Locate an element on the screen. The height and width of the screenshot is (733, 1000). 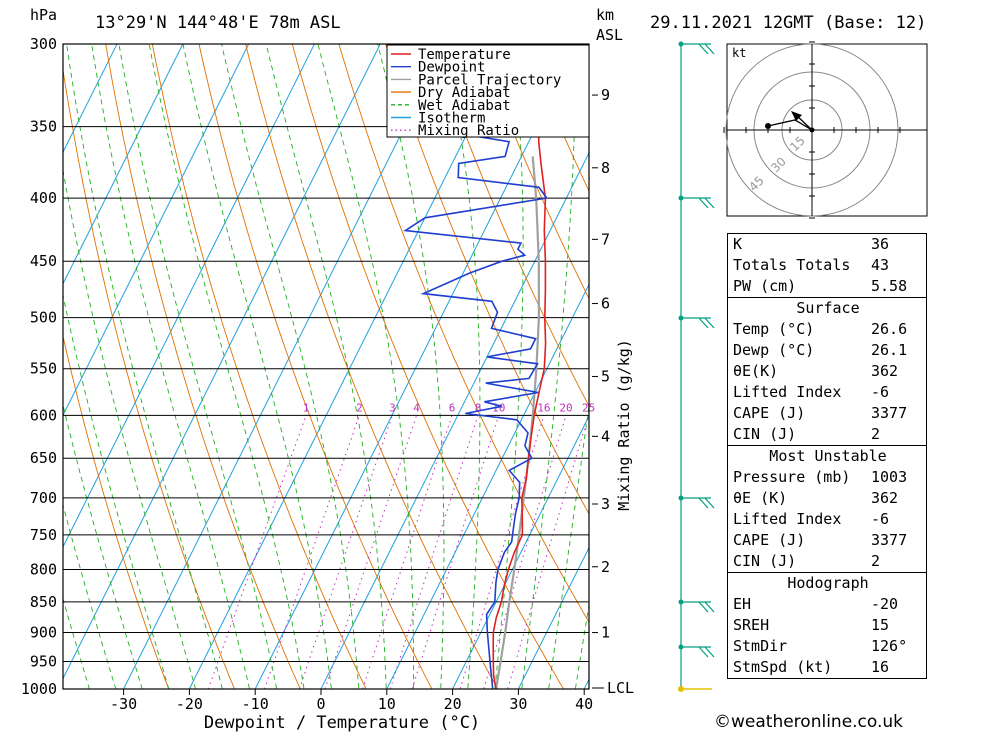
stat-label: Lifted Index is located at coordinates (787, 392).